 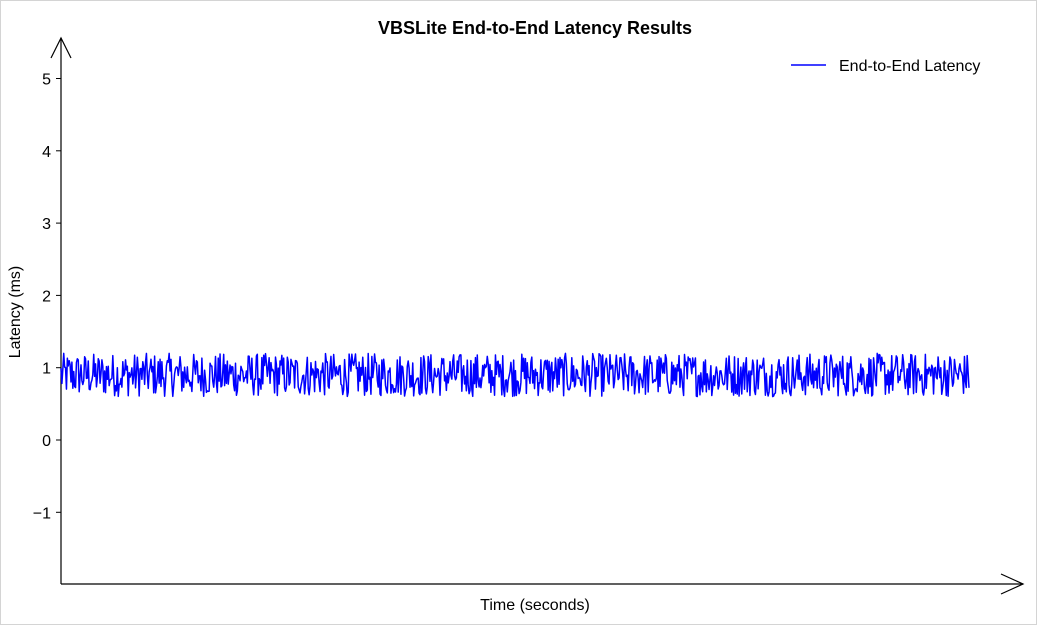 I want to click on series-line-end-to-end-latency, so click(x=515, y=375).